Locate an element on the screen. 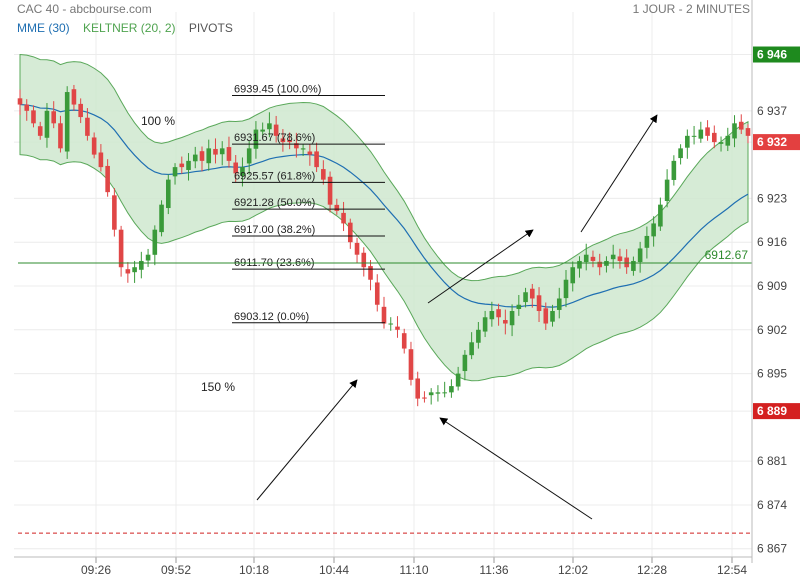 This screenshot has width=800, height=580. low-marker-box is located at coordinates (776, 411).